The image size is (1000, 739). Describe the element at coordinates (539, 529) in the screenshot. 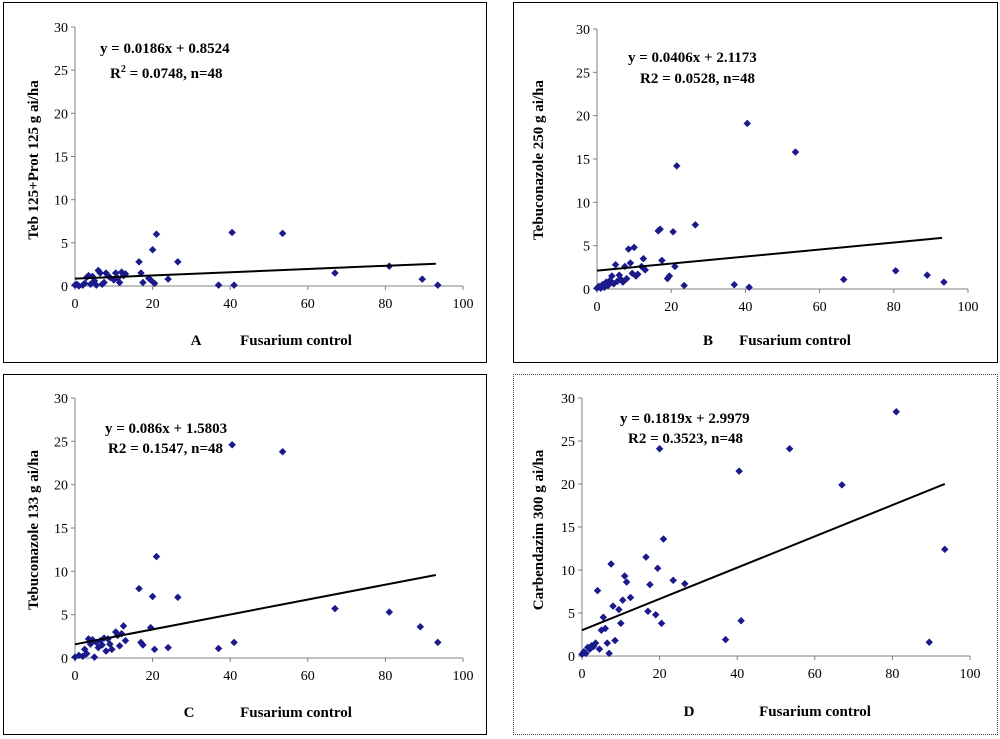

I see `y-axis-title-d: Carbendazim 300 g ai/ha` at that location.